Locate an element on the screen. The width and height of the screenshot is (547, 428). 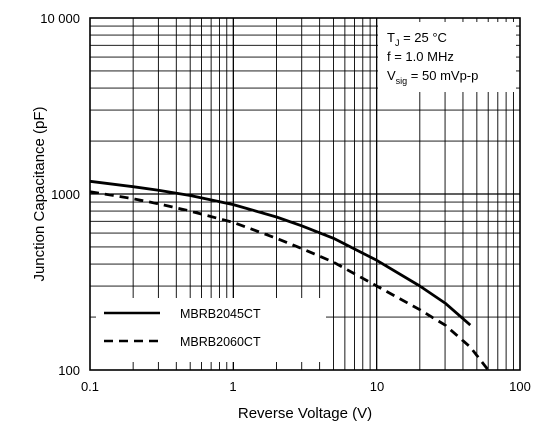
x-tick-label-0.1: 0.1 is located at coordinates (90, 386).